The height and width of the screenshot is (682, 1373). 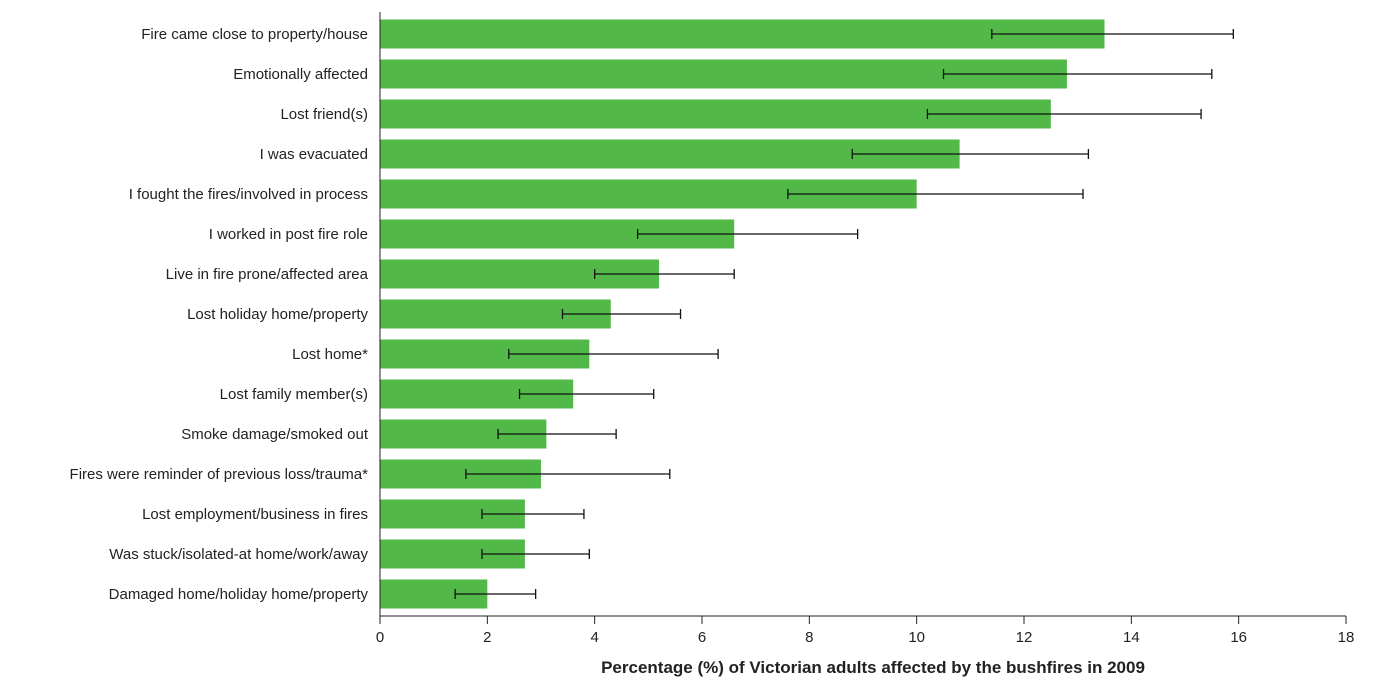 I want to click on category-label: Lost home*, so click(x=330, y=354).